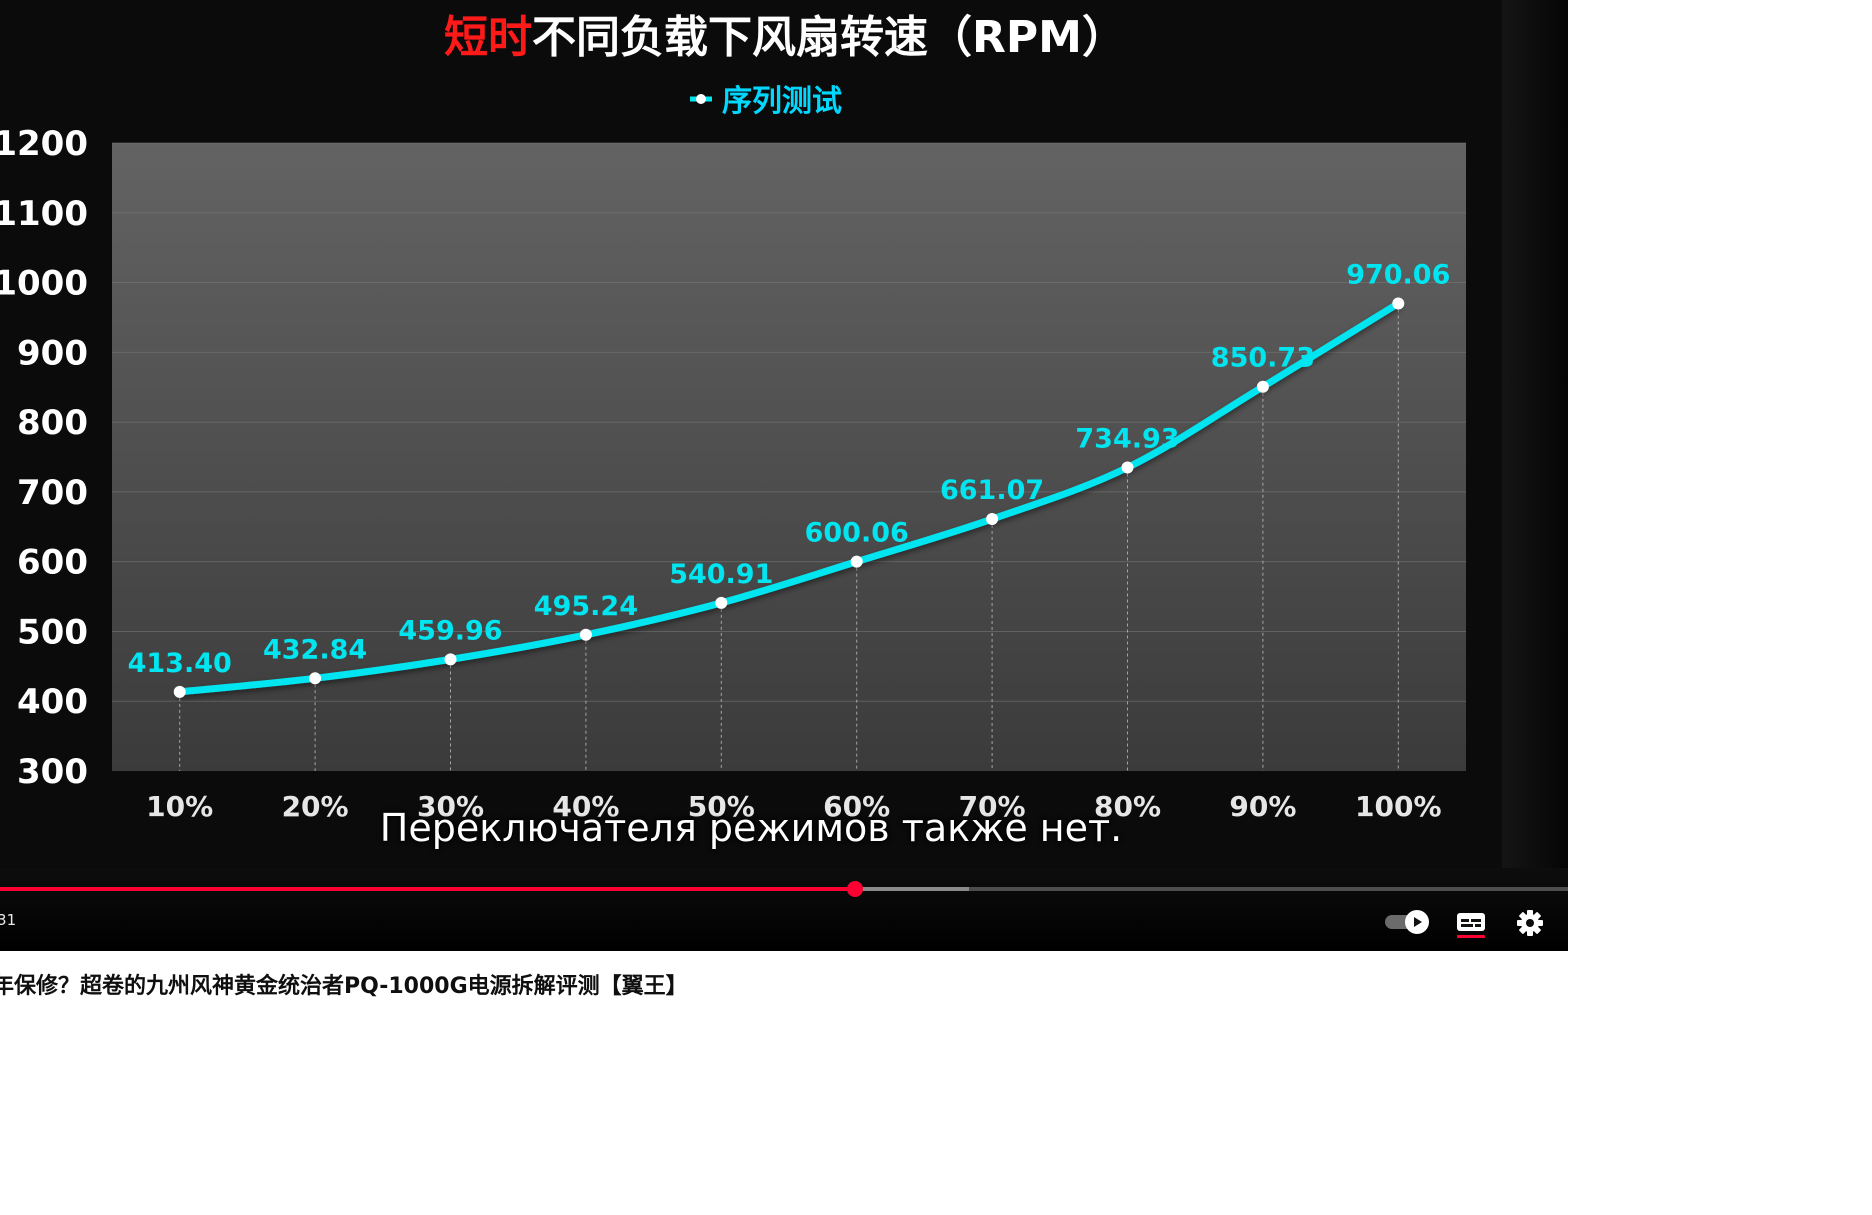  Describe the element at coordinates (1535, 434) in the screenshot. I see `video-side-blur` at that location.